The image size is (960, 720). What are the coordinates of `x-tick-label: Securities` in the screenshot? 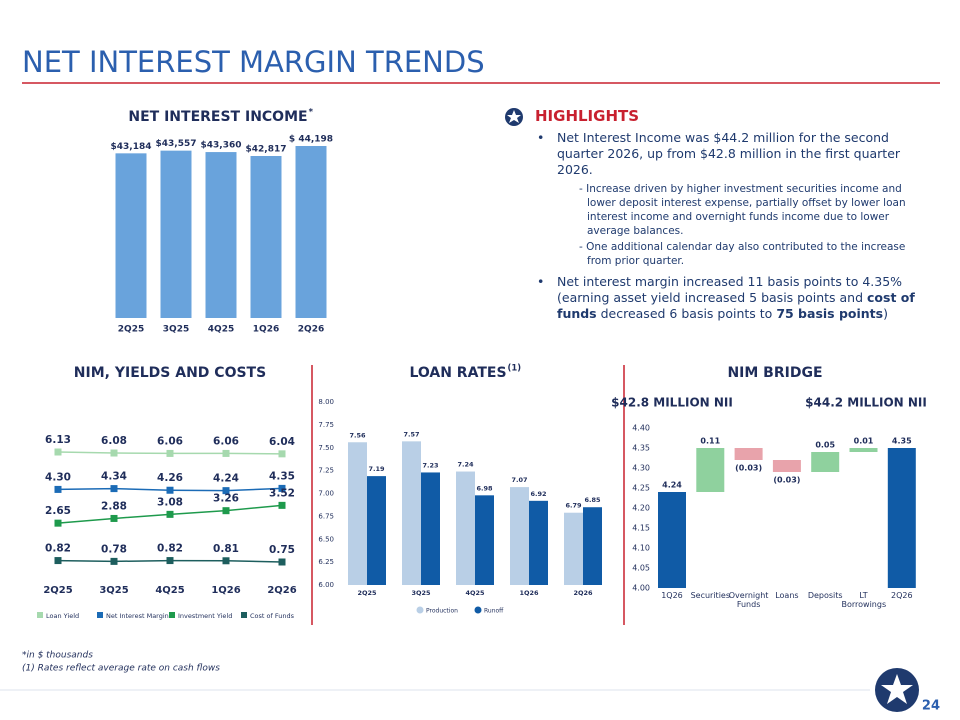 It's located at (710, 595).